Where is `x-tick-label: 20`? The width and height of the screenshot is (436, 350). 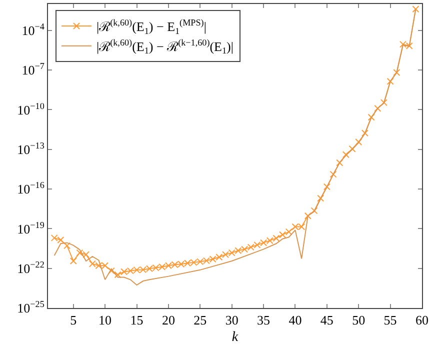
x-tick-label: 20 is located at coordinates (168, 320).